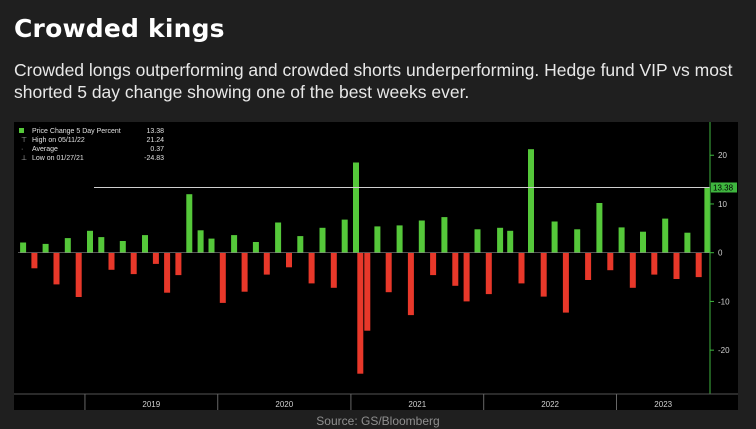  I want to click on legend-value-average: 0.37, so click(157, 149).